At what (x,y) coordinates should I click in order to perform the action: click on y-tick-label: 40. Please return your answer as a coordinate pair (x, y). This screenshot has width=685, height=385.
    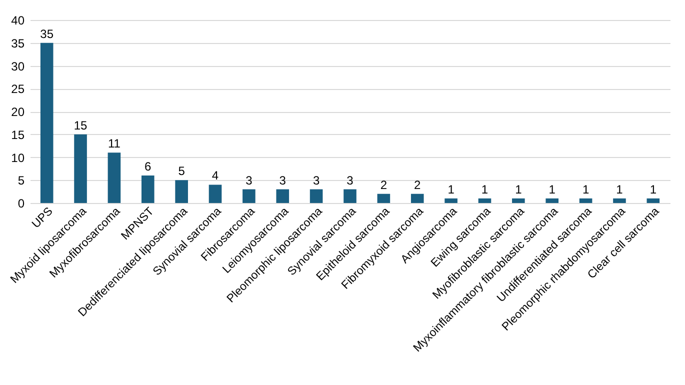
    Looking at the image, I should click on (18, 21).